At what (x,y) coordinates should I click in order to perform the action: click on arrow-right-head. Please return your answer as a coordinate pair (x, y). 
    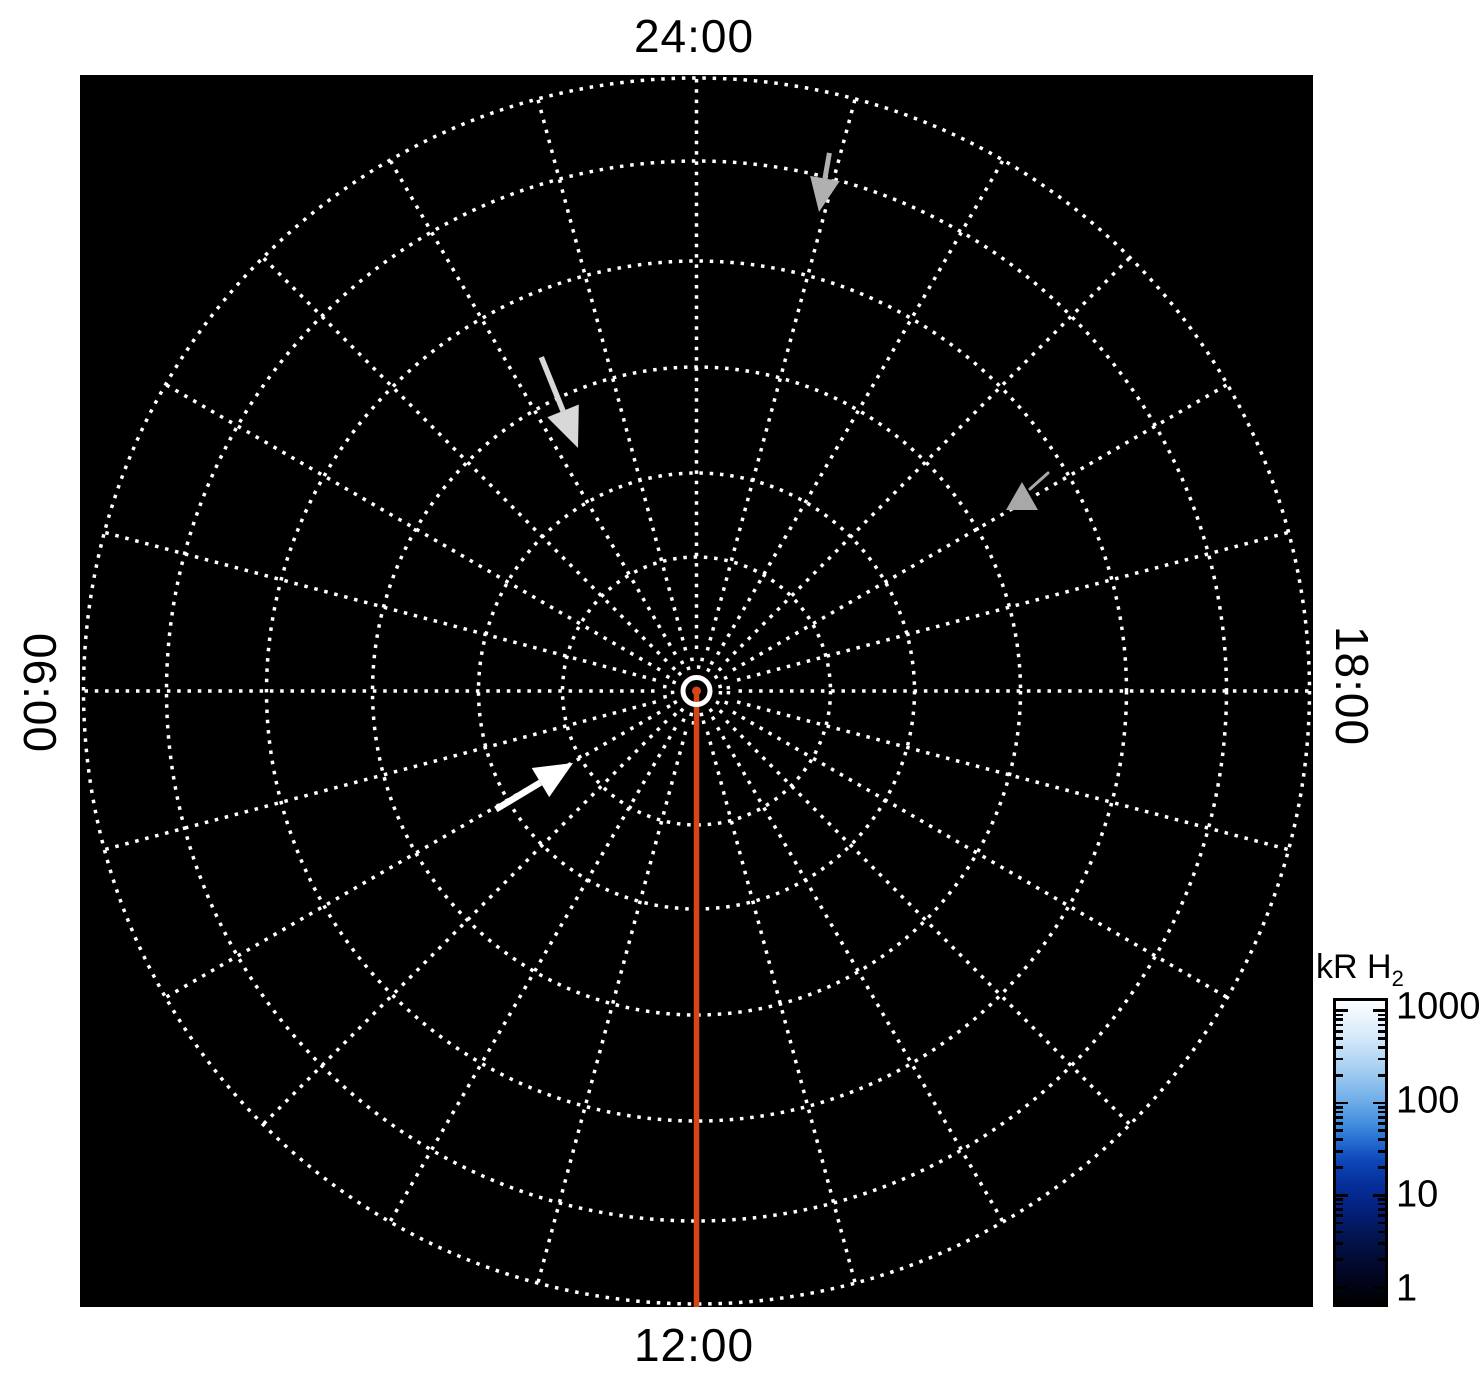
    Looking at the image, I should click on (1022, 496).